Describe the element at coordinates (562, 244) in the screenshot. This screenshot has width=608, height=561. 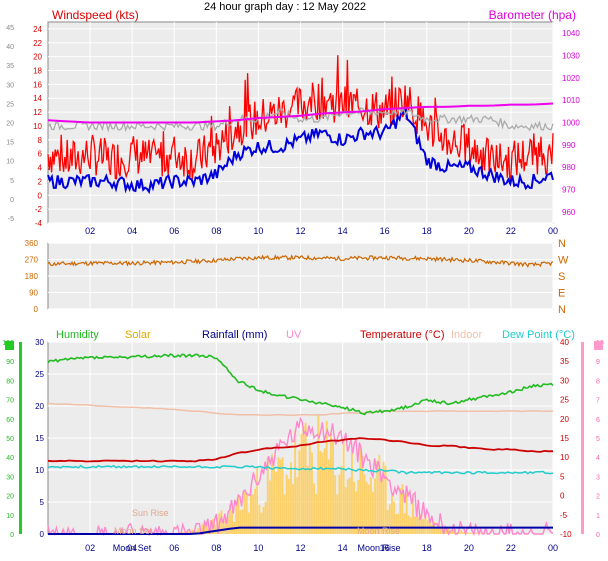
I see `compass-tick: N` at that location.